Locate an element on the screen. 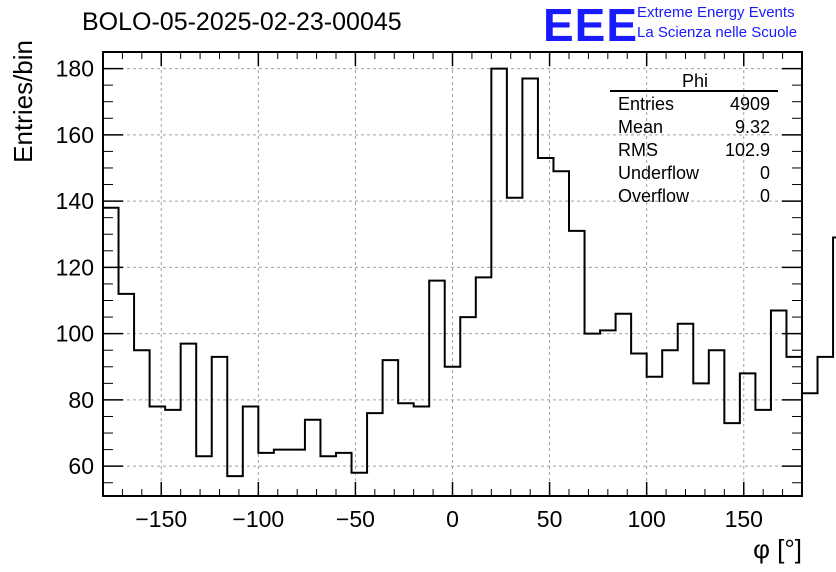  run-title: BOLO-05-2025-02-23-00045 is located at coordinates (242, 22).